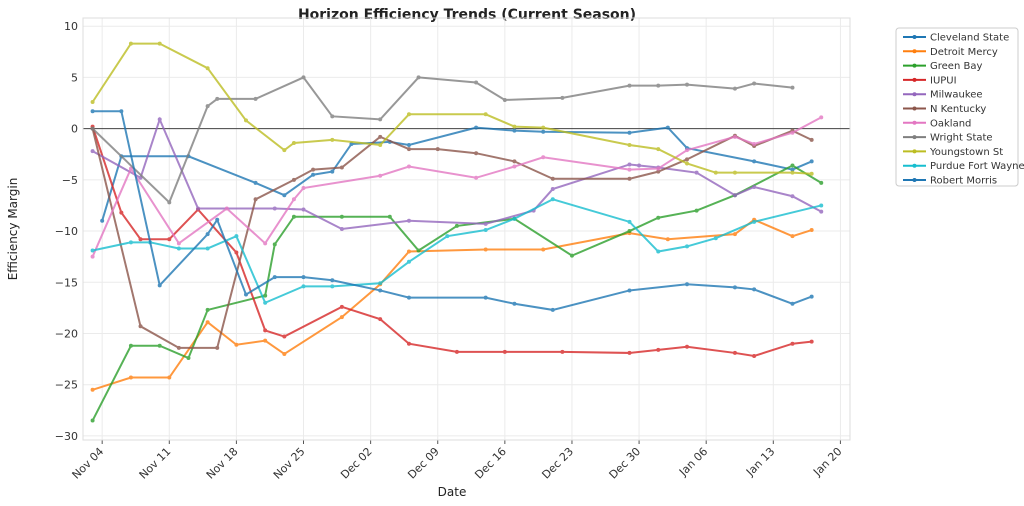 The height and width of the screenshot is (506, 1024). What do you see at coordinates (966, 152) in the screenshot?
I see `legend-label: Youngstown St` at bounding box center [966, 152].